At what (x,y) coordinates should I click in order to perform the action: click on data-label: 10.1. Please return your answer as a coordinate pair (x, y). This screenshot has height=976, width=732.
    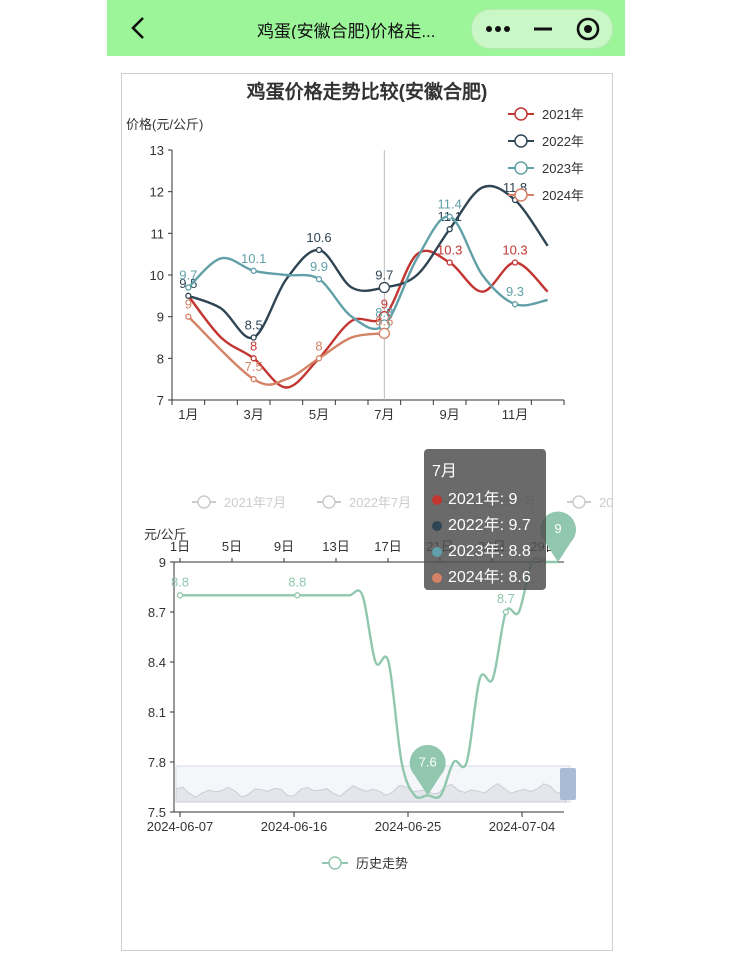
    Looking at the image, I should click on (253, 258).